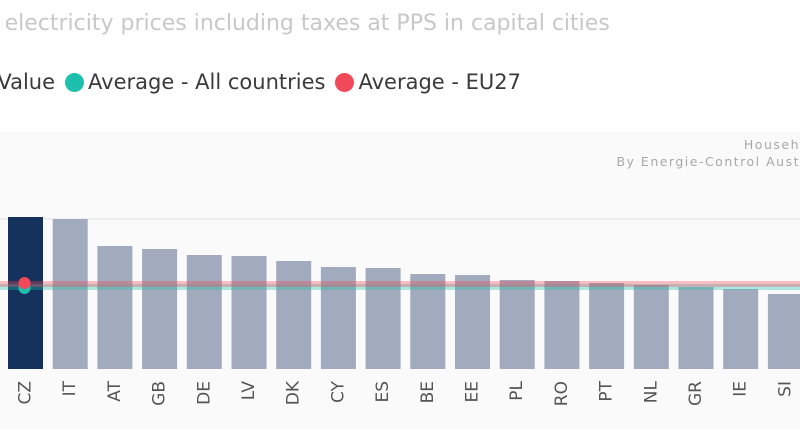 Image resolution: width=800 pixels, height=430 pixels. I want to click on x-tick-label-cz: CZ, so click(26, 393).